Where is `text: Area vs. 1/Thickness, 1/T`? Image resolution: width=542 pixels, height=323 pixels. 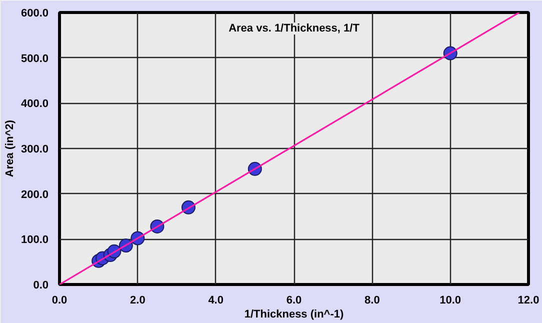 text: Area vs. 1/Thickness, 1/T is located at coordinates (294, 28).